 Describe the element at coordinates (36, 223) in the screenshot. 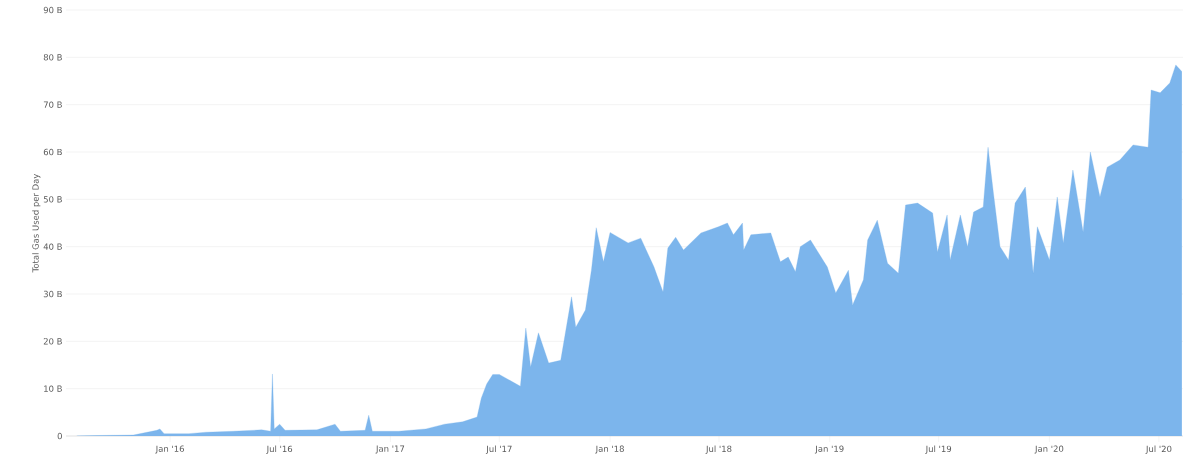

I see `y-axis-title: Total Gas Used per Day` at that location.